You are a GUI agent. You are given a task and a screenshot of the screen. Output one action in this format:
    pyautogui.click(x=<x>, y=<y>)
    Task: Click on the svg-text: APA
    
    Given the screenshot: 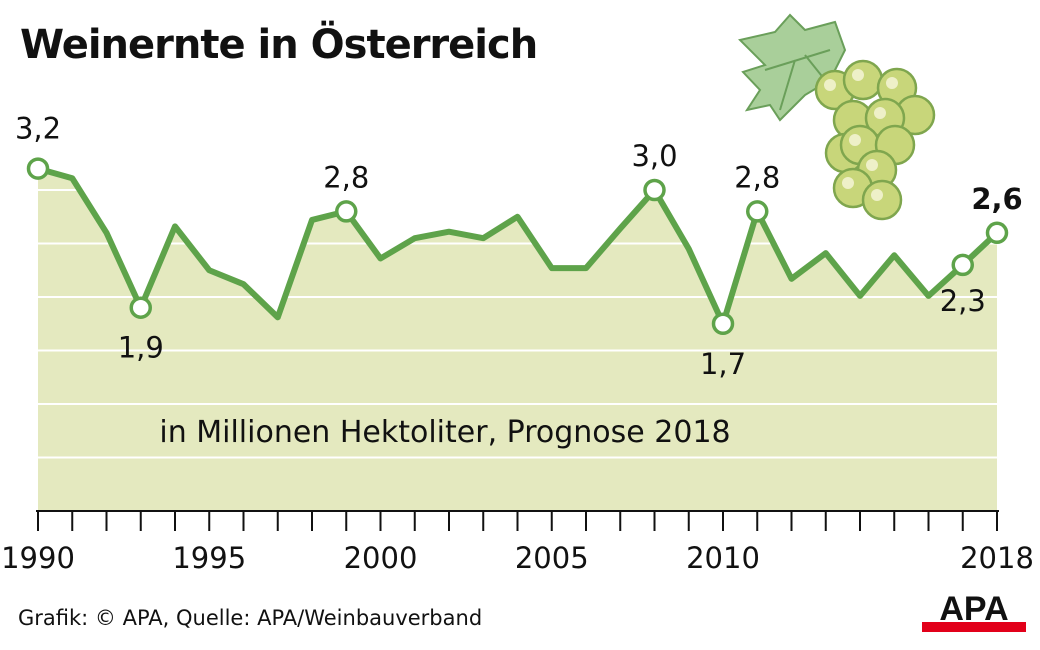 What is the action you would take?
    pyautogui.click(x=973, y=610)
    